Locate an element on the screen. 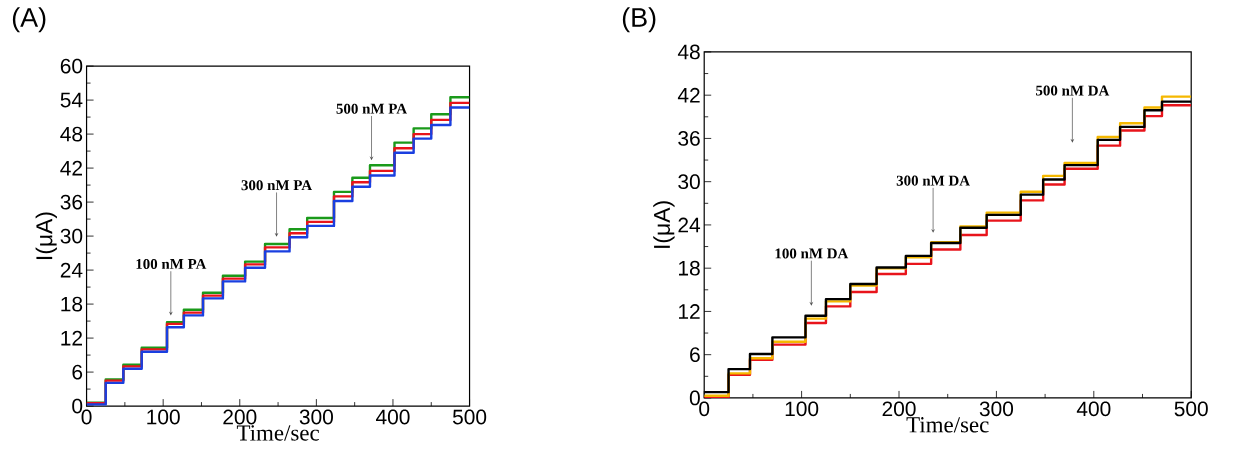 This screenshot has width=1236, height=452. chart-title: (A) is located at coordinates (29, 20).